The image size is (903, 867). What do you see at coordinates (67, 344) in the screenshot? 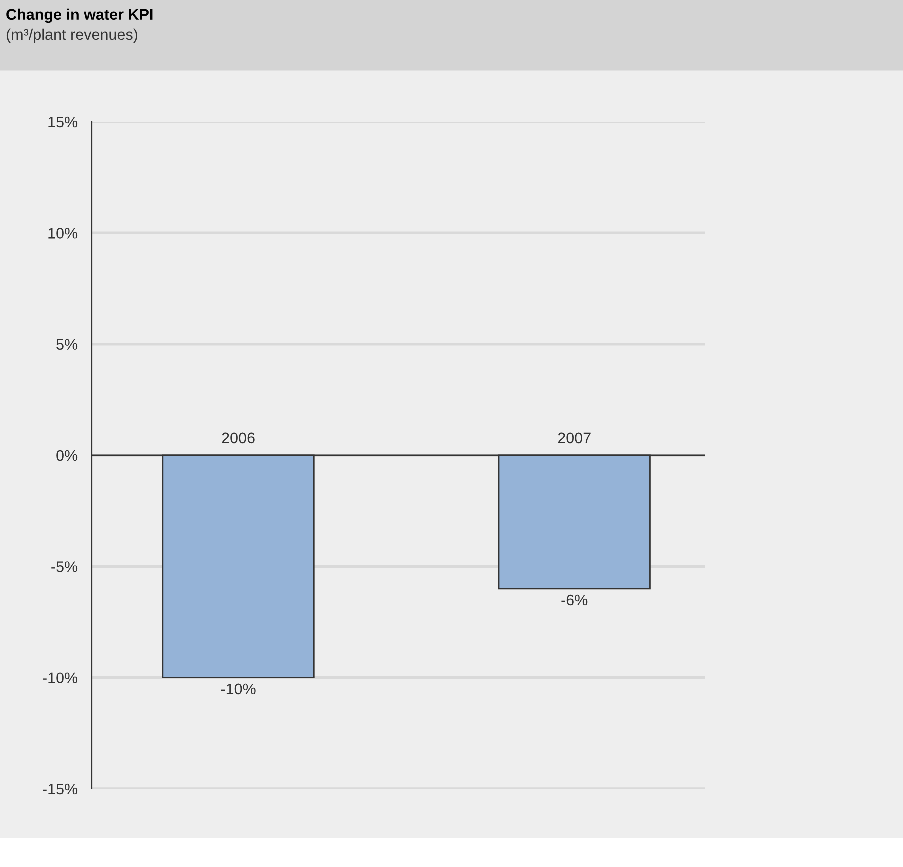
I see `y-tick-label: 5%` at bounding box center [67, 344].